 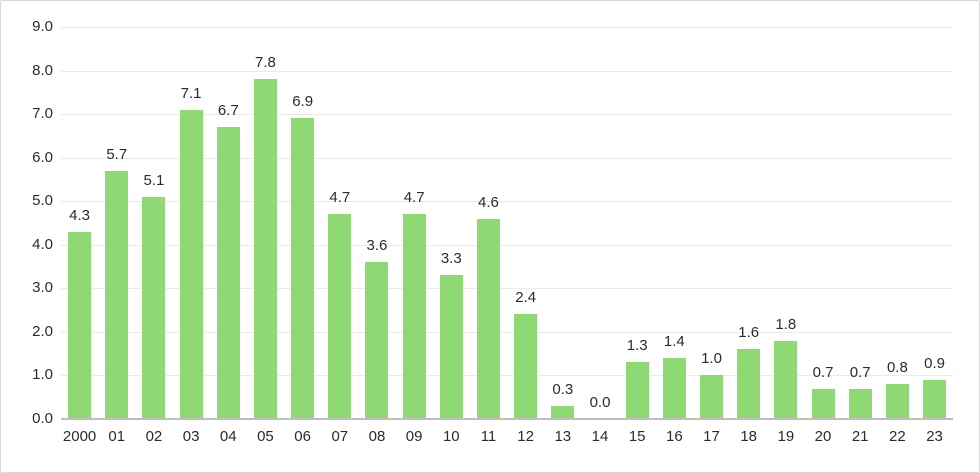 I want to click on x-tick-label: 10, so click(x=451, y=436).